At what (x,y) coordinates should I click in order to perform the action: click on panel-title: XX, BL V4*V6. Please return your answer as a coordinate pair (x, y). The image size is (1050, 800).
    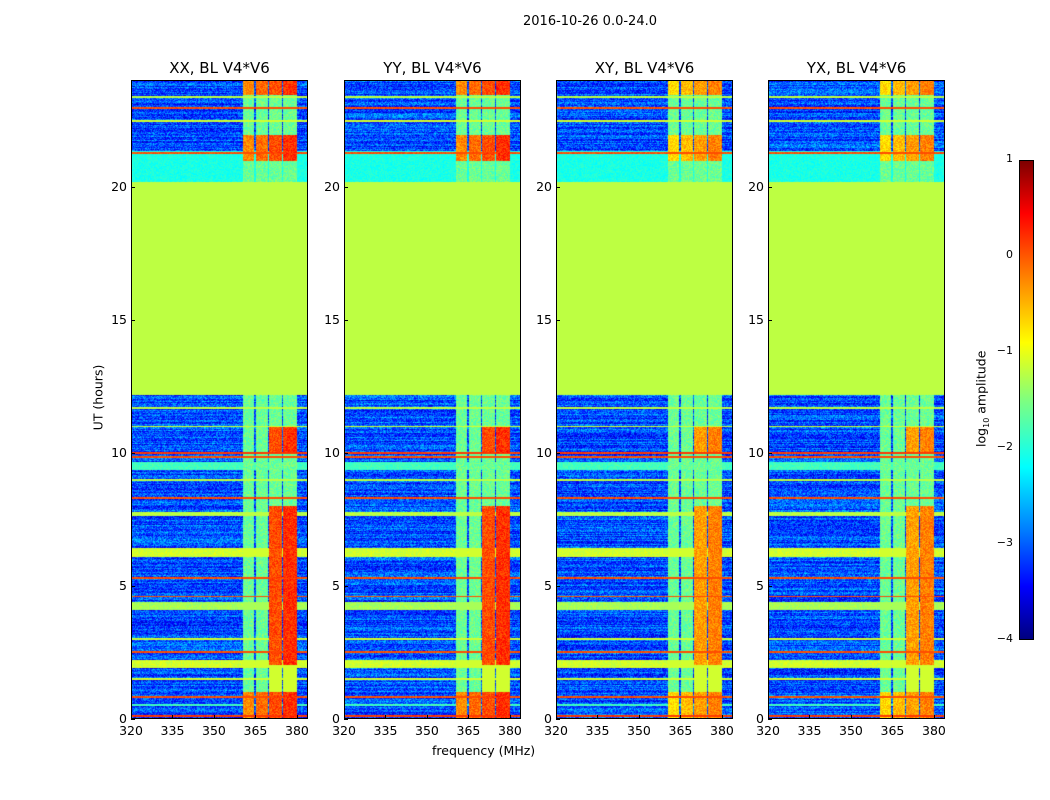
    Looking at the image, I should click on (219, 68).